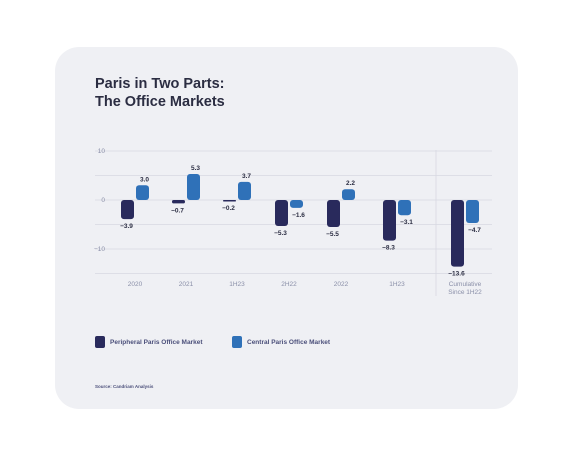 Image resolution: width=579 pixels, height=450 pixels. Describe the element at coordinates (126, 226) in the screenshot. I see `data-label: −3.9` at that location.